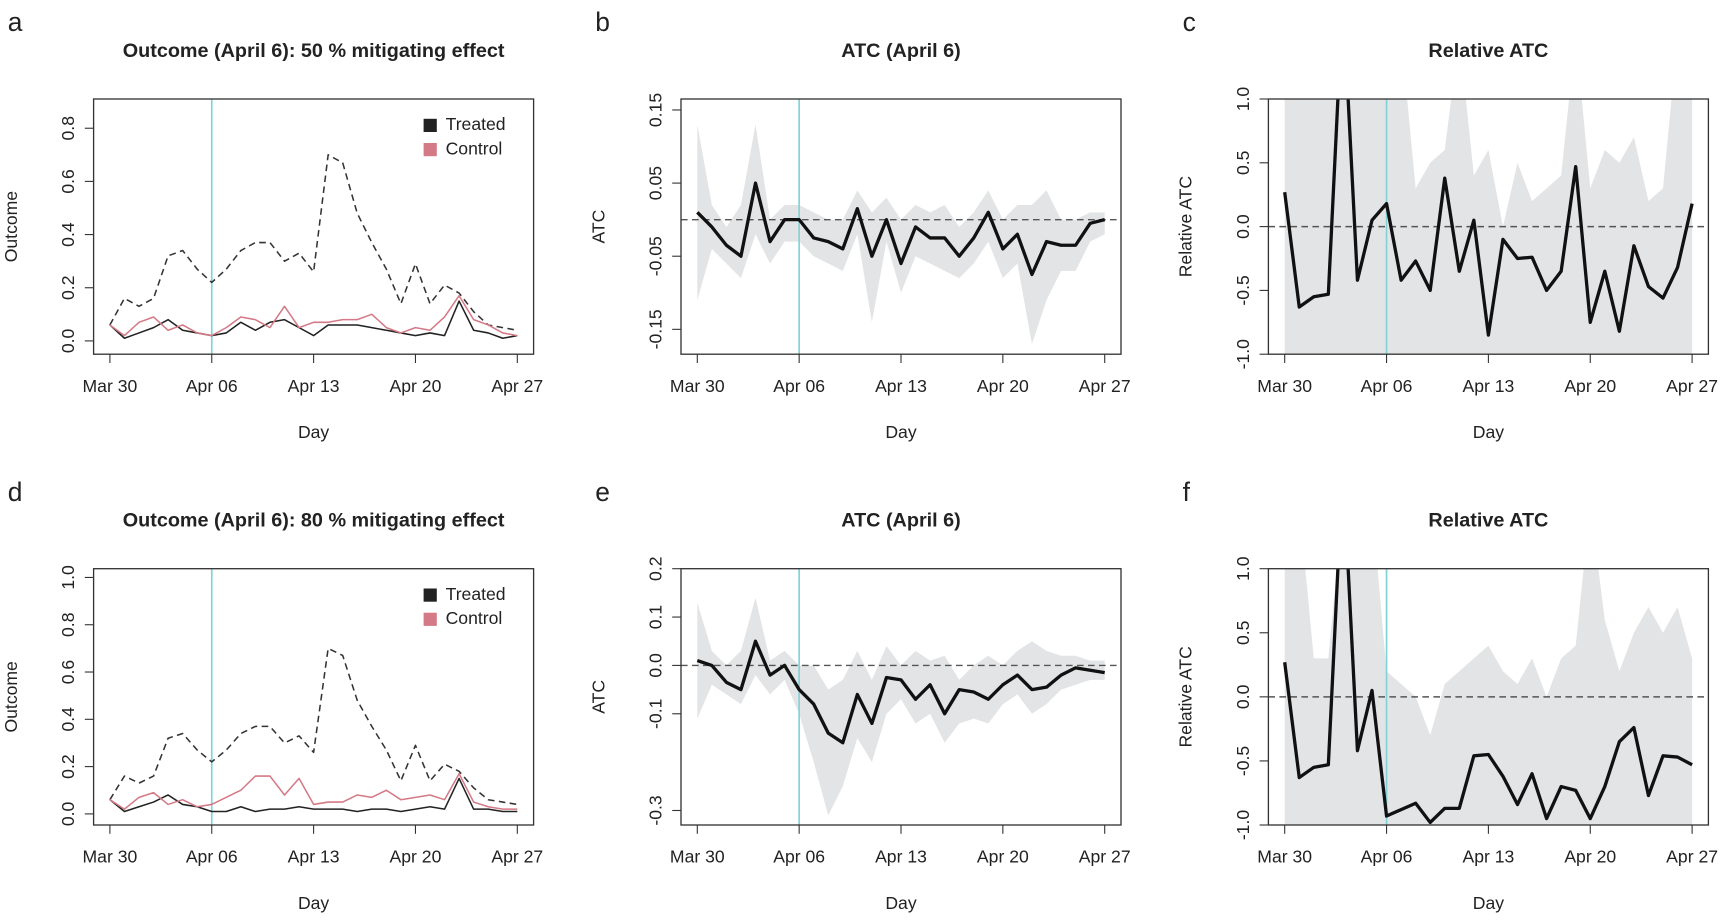 This screenshot has width=1725, height=924. I want to click on panel-letter: d, so click(15, 492).